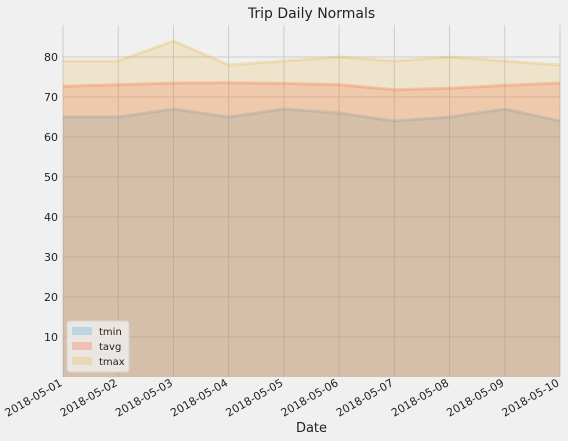 This screenshot has height=441, width=568. What do you see at coordinates (144, 397) in the screenshot?
I see `x-tick-label: 2018-05-03` at bounding box center [144, 397].